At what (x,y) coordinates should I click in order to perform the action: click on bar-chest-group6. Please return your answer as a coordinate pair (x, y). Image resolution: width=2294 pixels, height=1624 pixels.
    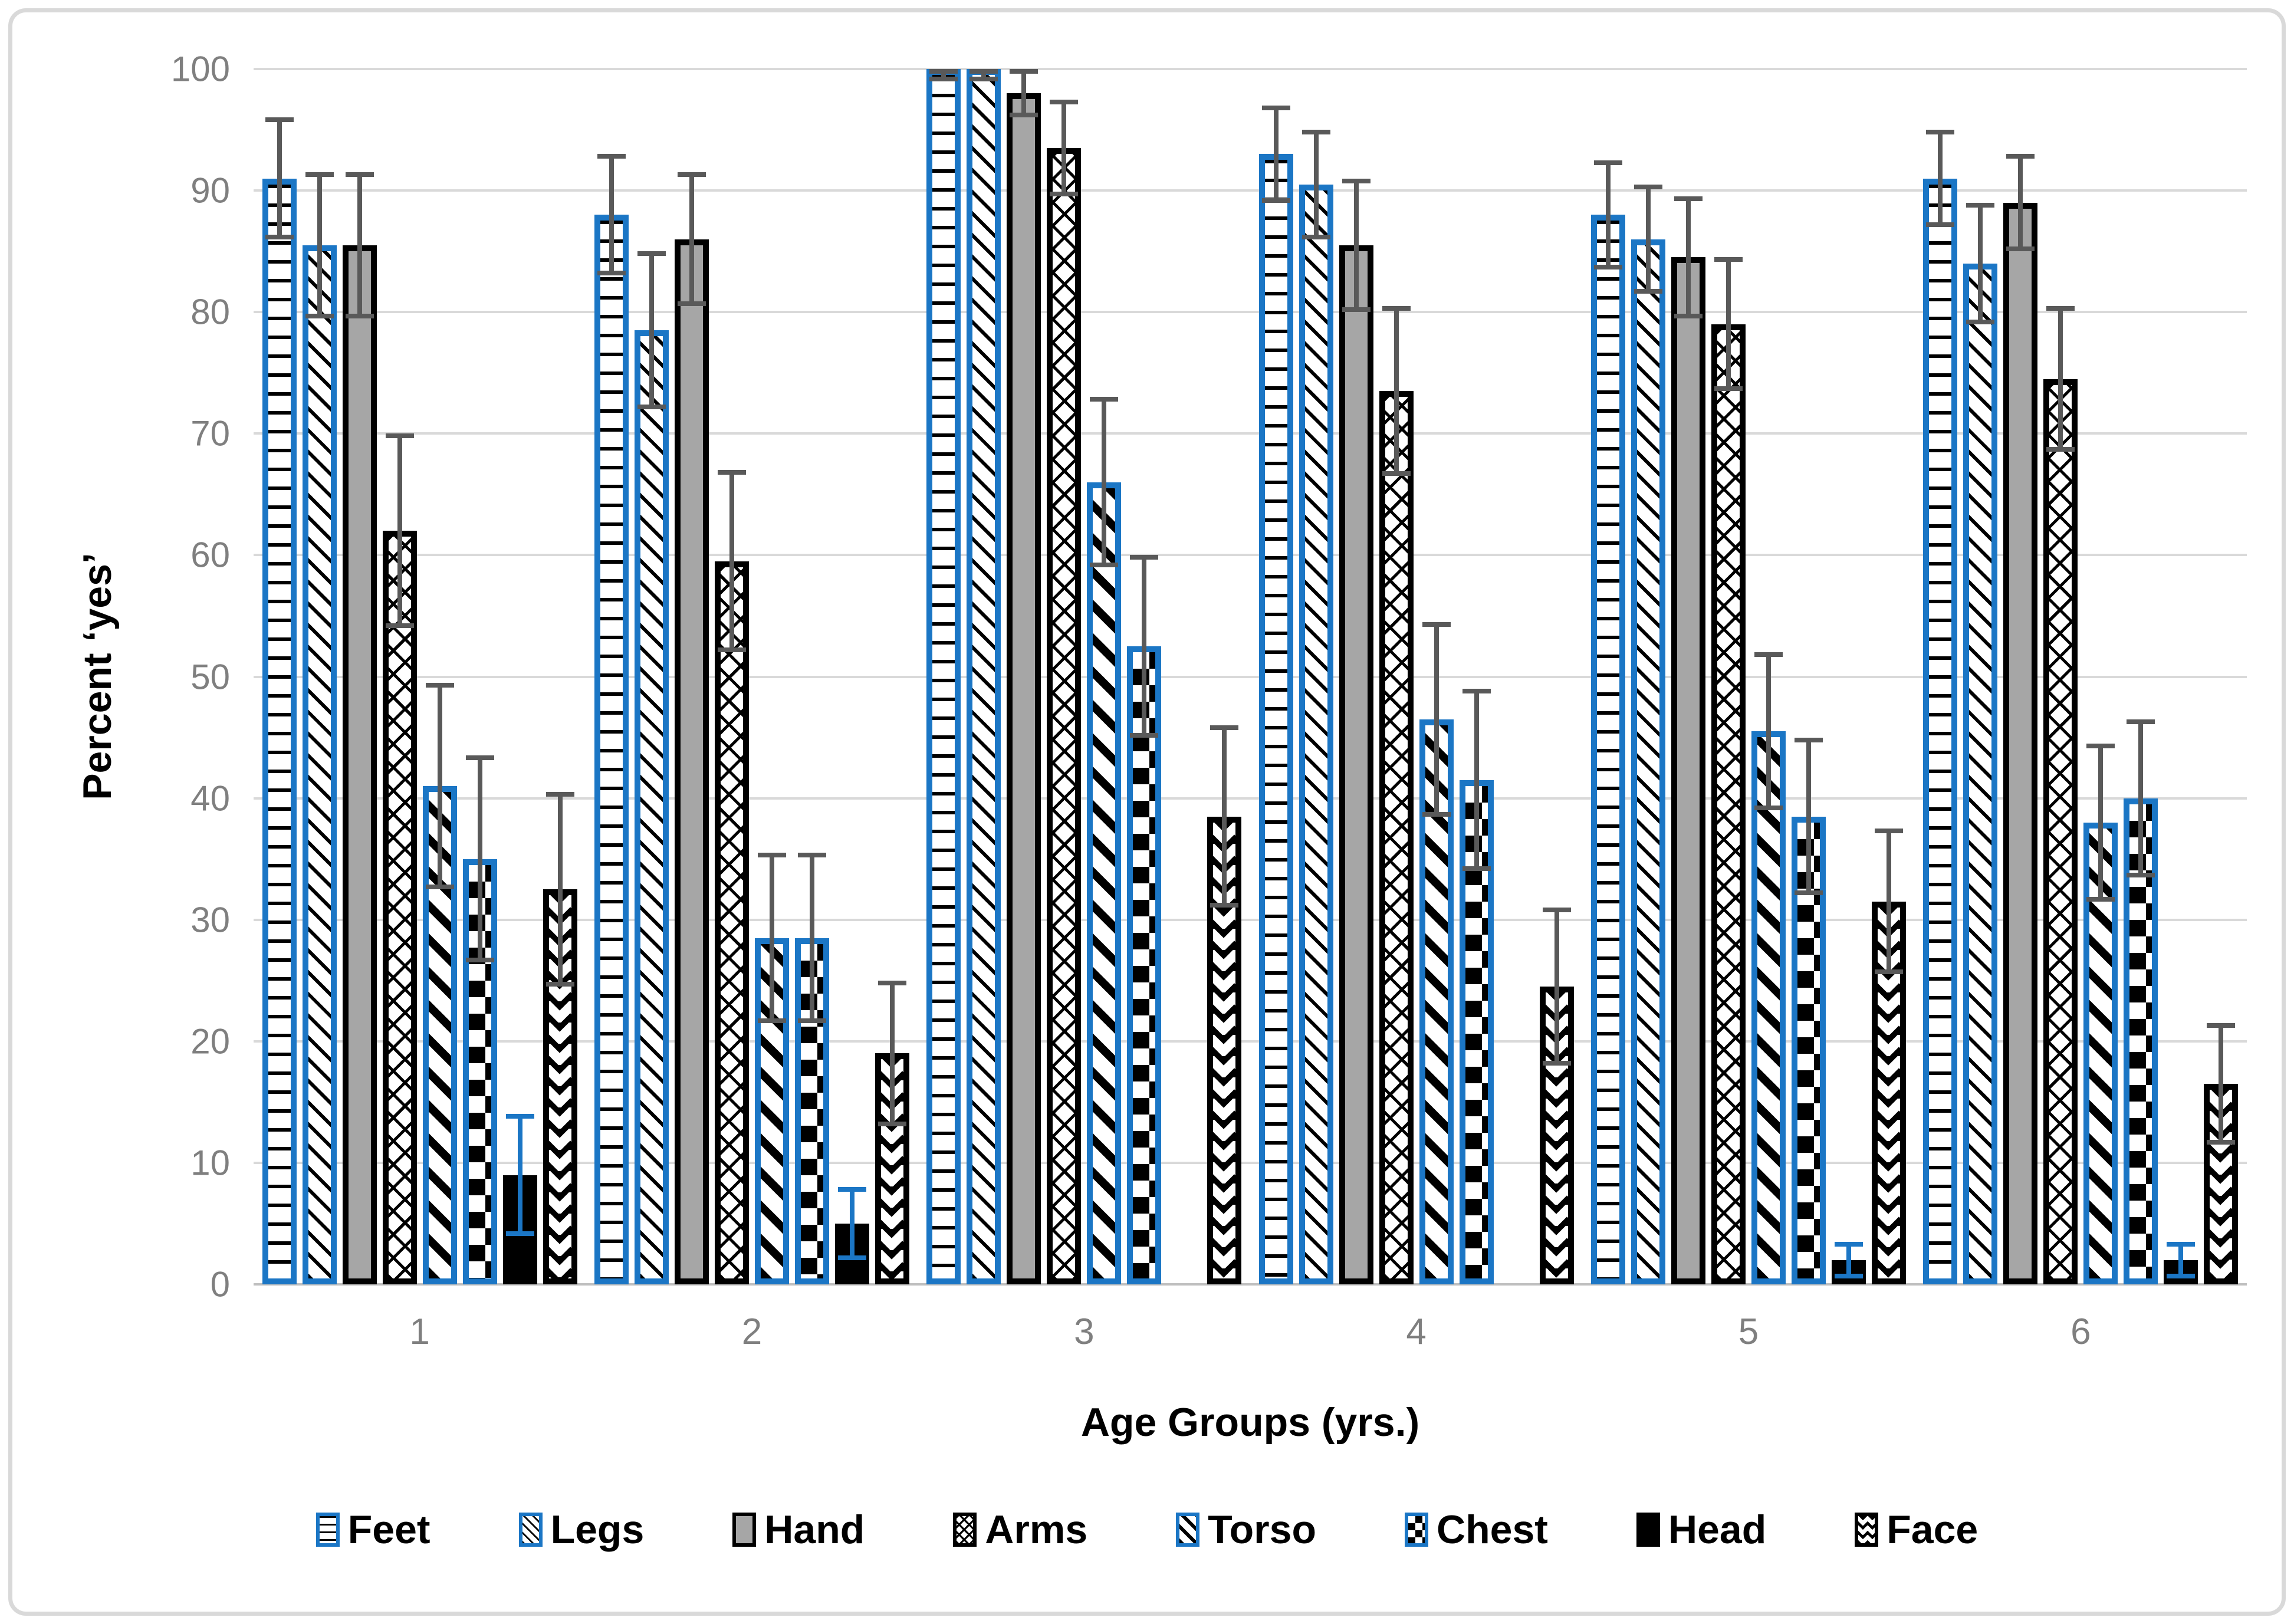
    Looking at the image, I should click on (2141, 1041).